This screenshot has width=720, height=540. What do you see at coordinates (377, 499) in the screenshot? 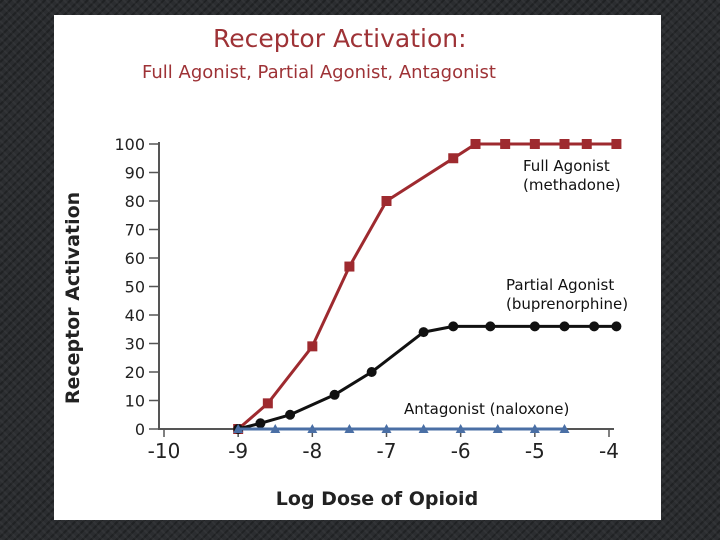
I see `x-axis-title: Log Dose of Opioid` at bounding box center [377, 499].